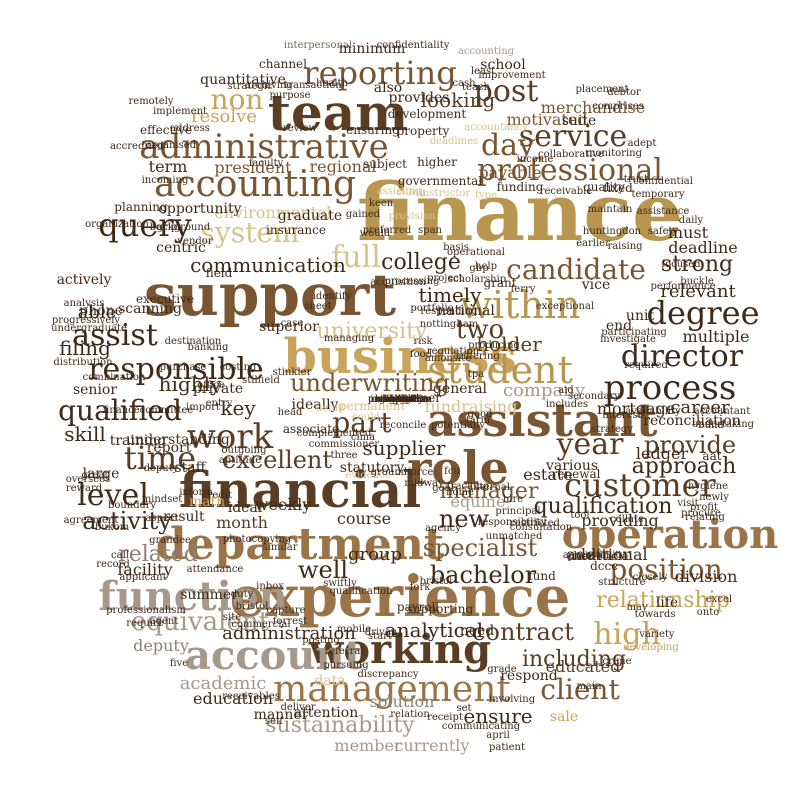  What do you see at coordinates (634, 332) in the screenshot?
I see `cloud-word: participating` at bounding box center [634, 332].